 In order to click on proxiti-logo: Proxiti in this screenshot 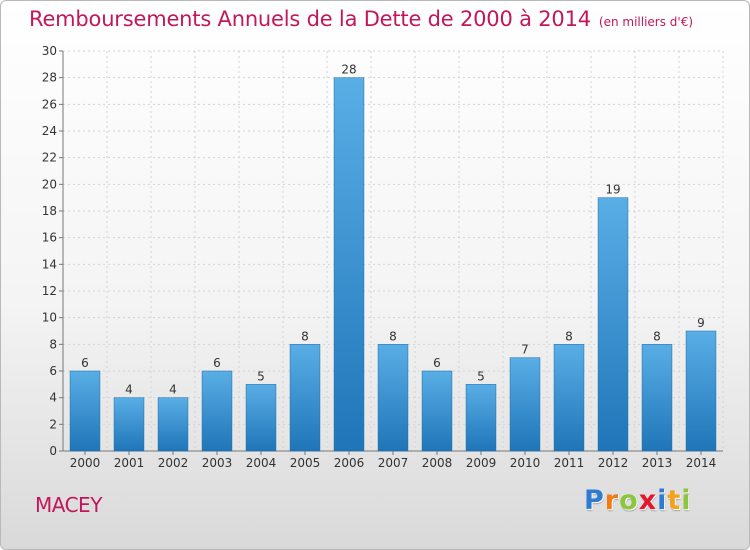, I will do `click(638, 500)`.